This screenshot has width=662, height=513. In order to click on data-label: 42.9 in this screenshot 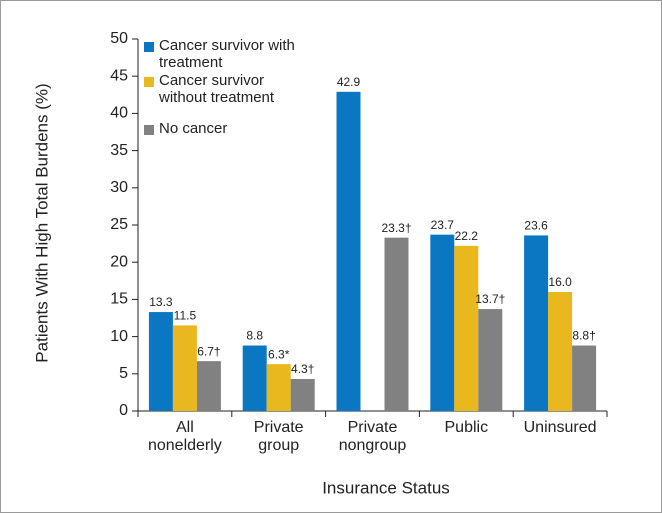, I will do `click(349, 82)`.